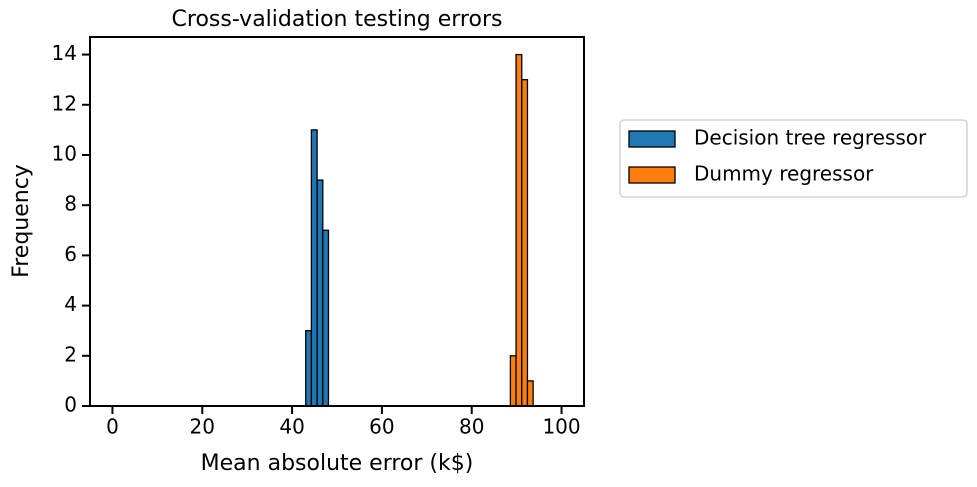  I want to click on y-axis-label: Frequency, so click(21, 221).